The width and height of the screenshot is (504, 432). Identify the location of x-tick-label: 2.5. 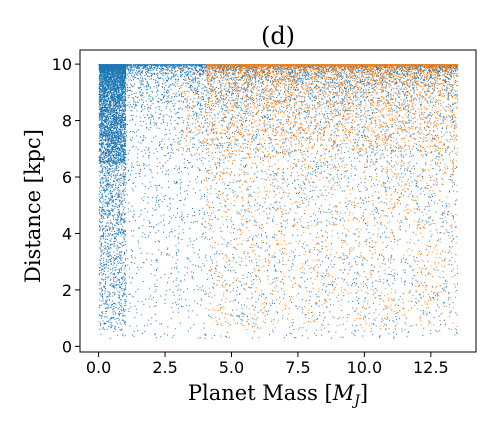
(164, 367).